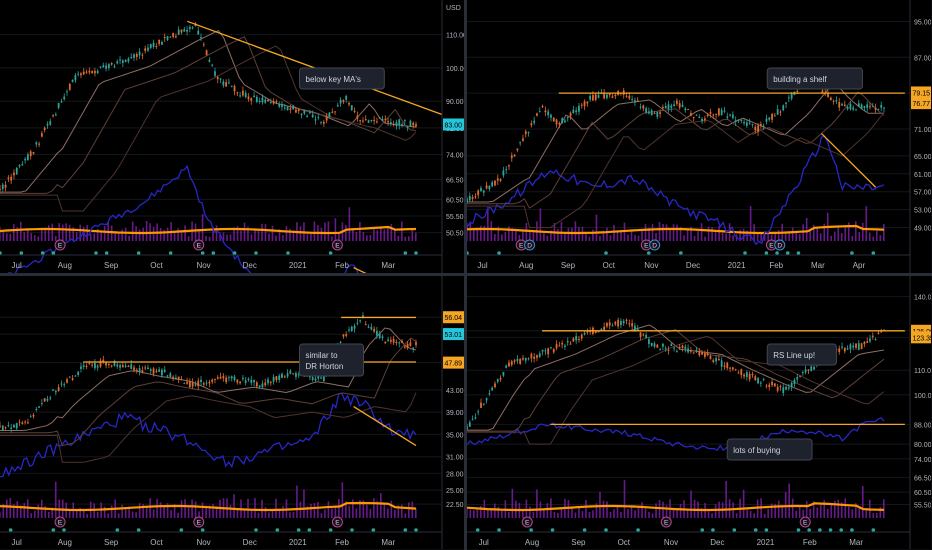 This screenshot has width=932, height=550. I want to click on time-axis-tick: 2021, so click(766, 542).